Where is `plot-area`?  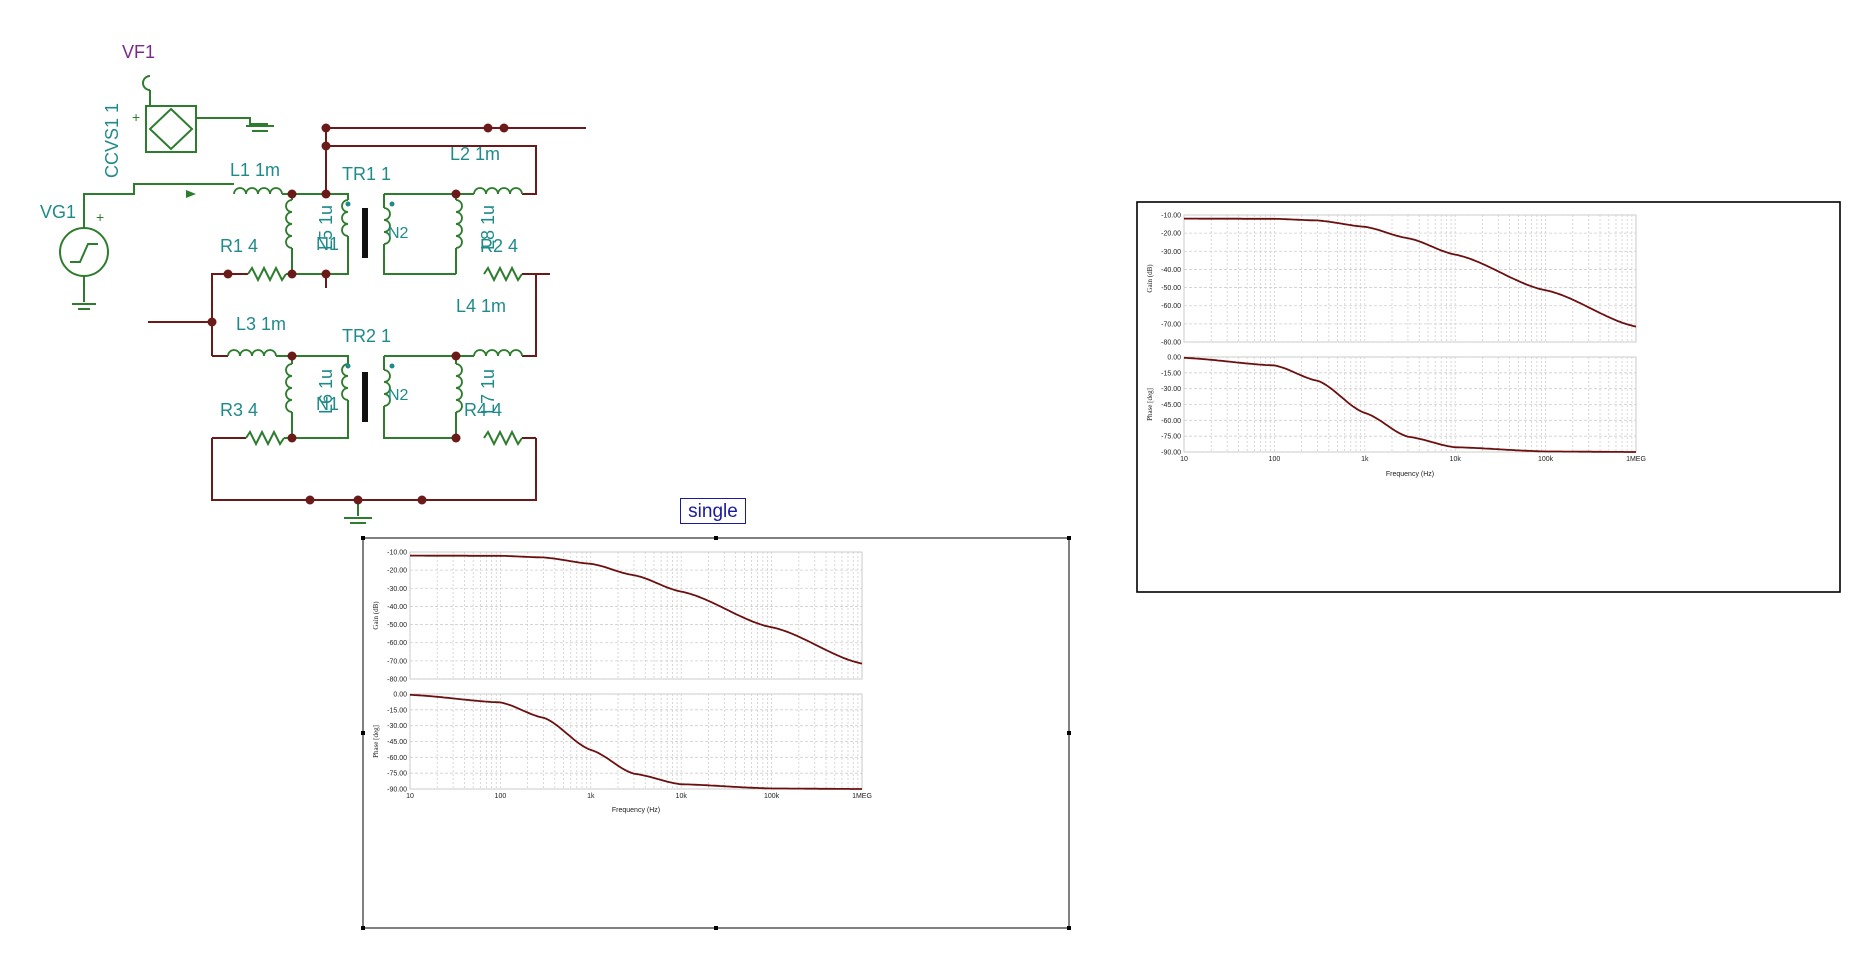
plot-area is located at coordinates (636, 615).